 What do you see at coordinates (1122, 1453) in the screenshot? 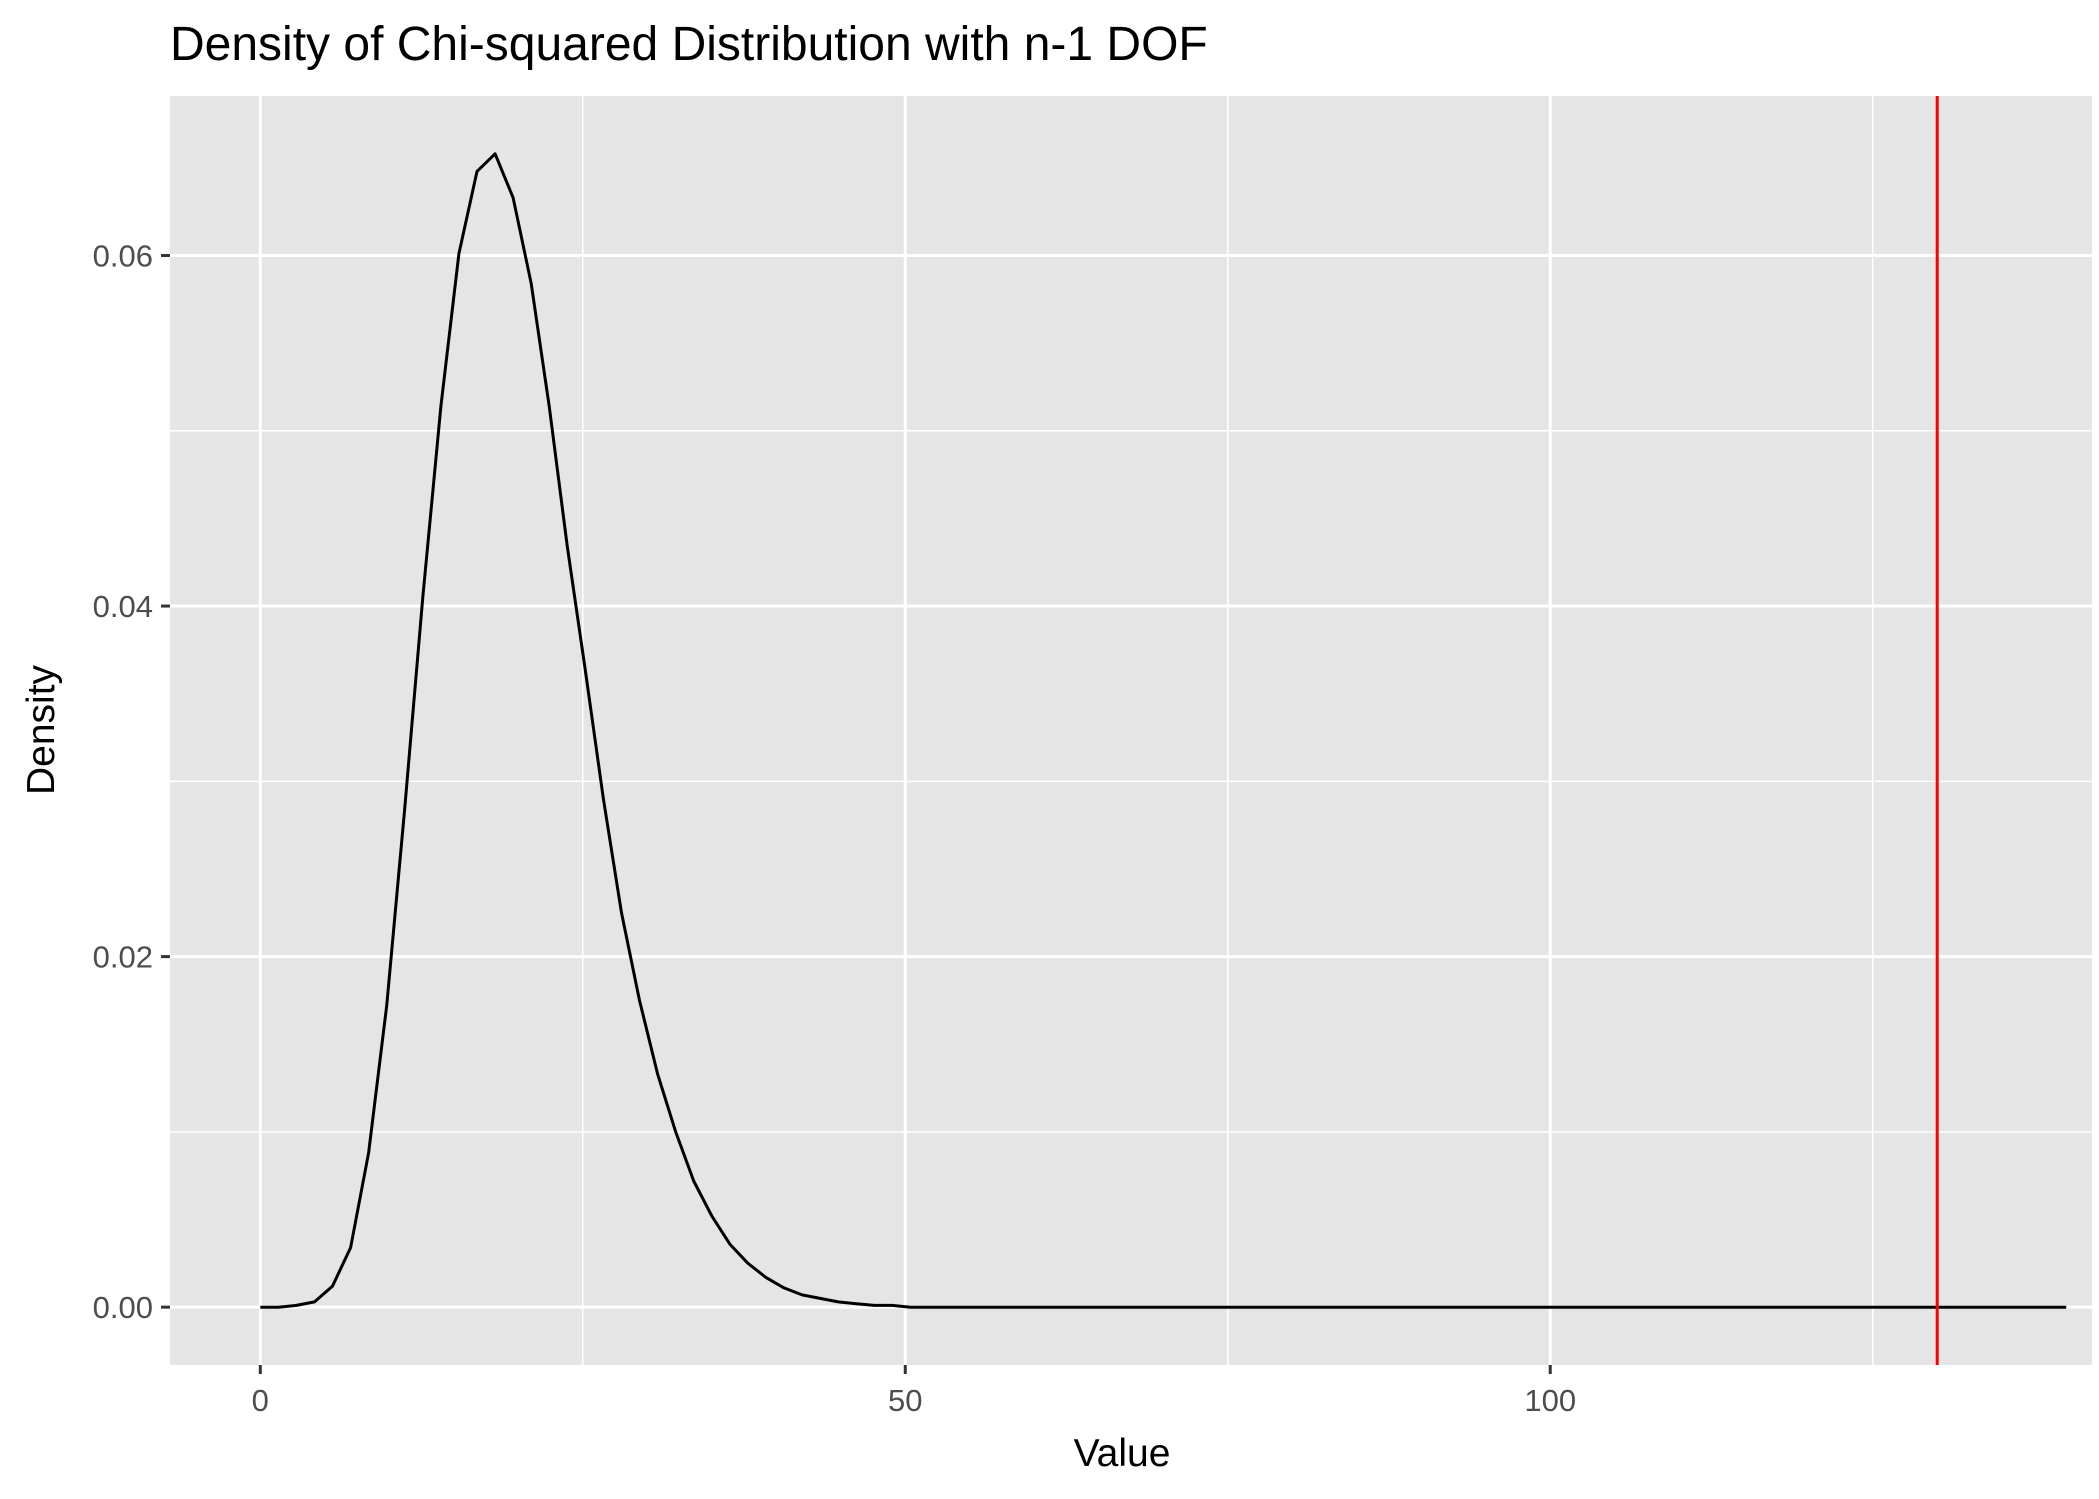
I see `x-axis-title: Value` at bounding box center [1122, 1453].